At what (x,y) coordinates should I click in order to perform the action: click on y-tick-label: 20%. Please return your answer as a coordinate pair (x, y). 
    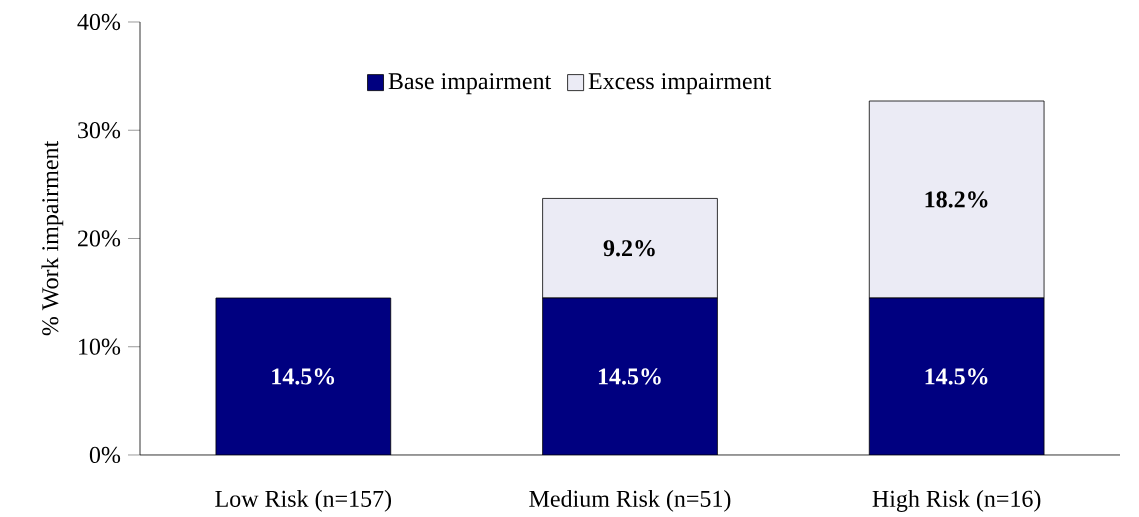
    Looking at the image, I should click on (99, 238).